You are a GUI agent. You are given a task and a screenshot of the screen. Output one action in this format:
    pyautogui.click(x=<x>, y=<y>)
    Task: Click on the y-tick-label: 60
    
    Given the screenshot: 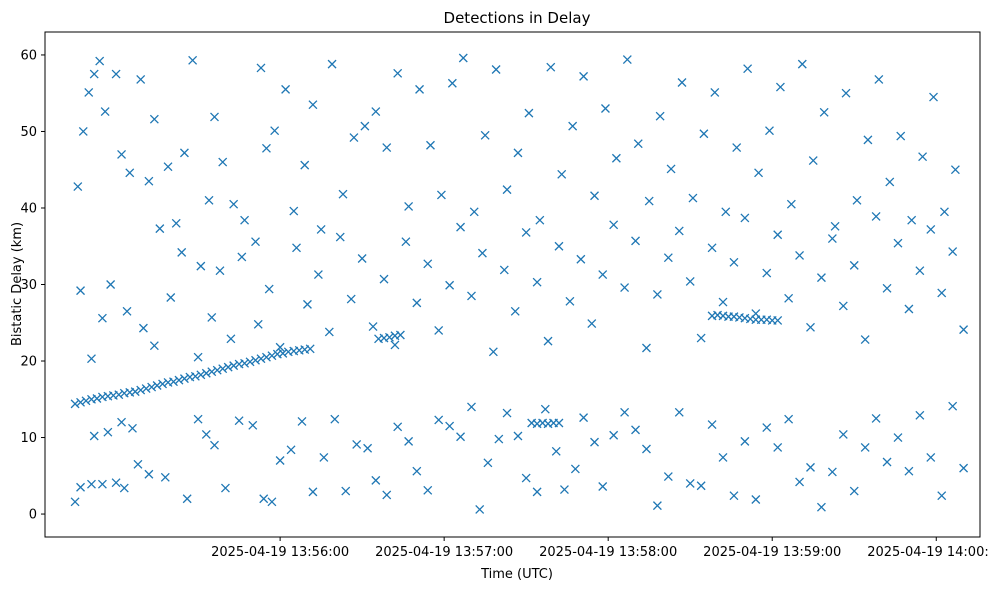 What is the action you would take?
    pyautogui.click(x=28, y=55)
    